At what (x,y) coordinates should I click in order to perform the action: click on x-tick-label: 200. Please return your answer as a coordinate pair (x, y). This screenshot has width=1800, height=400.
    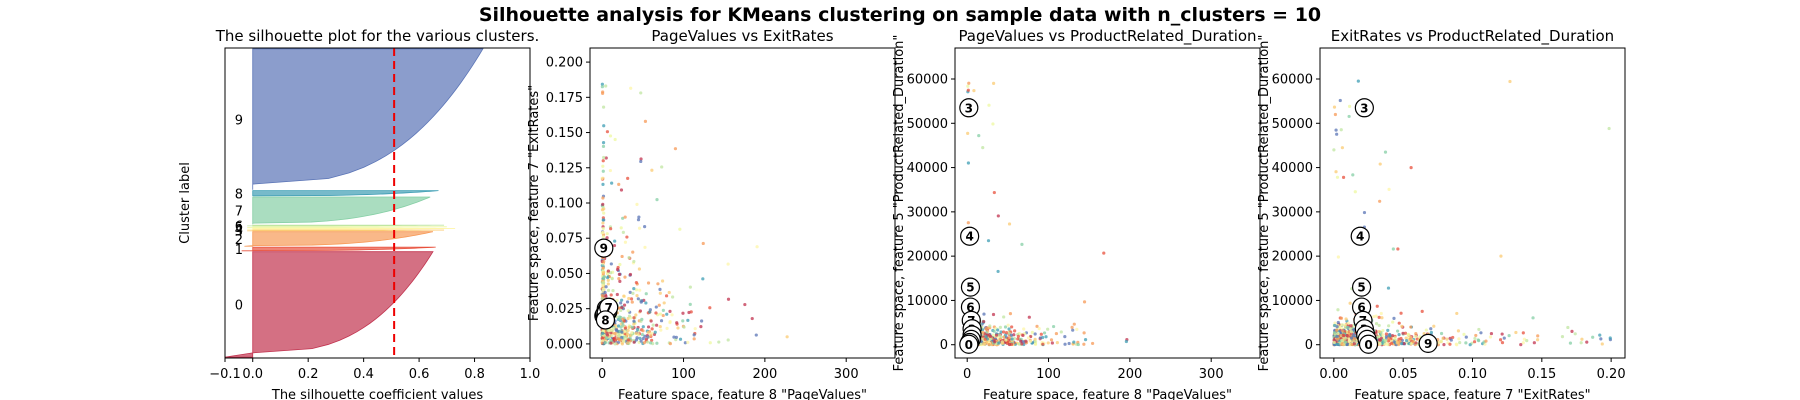
    Looking at the image, I should click on (1129, 374).